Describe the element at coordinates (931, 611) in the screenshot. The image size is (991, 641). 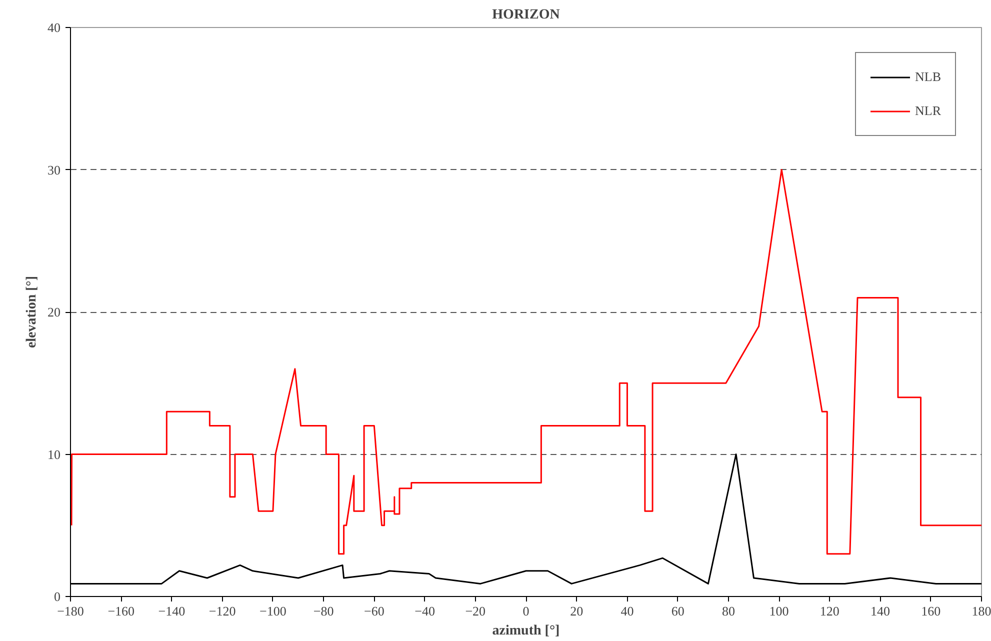
I see `x-tick-label: 160` at that location.